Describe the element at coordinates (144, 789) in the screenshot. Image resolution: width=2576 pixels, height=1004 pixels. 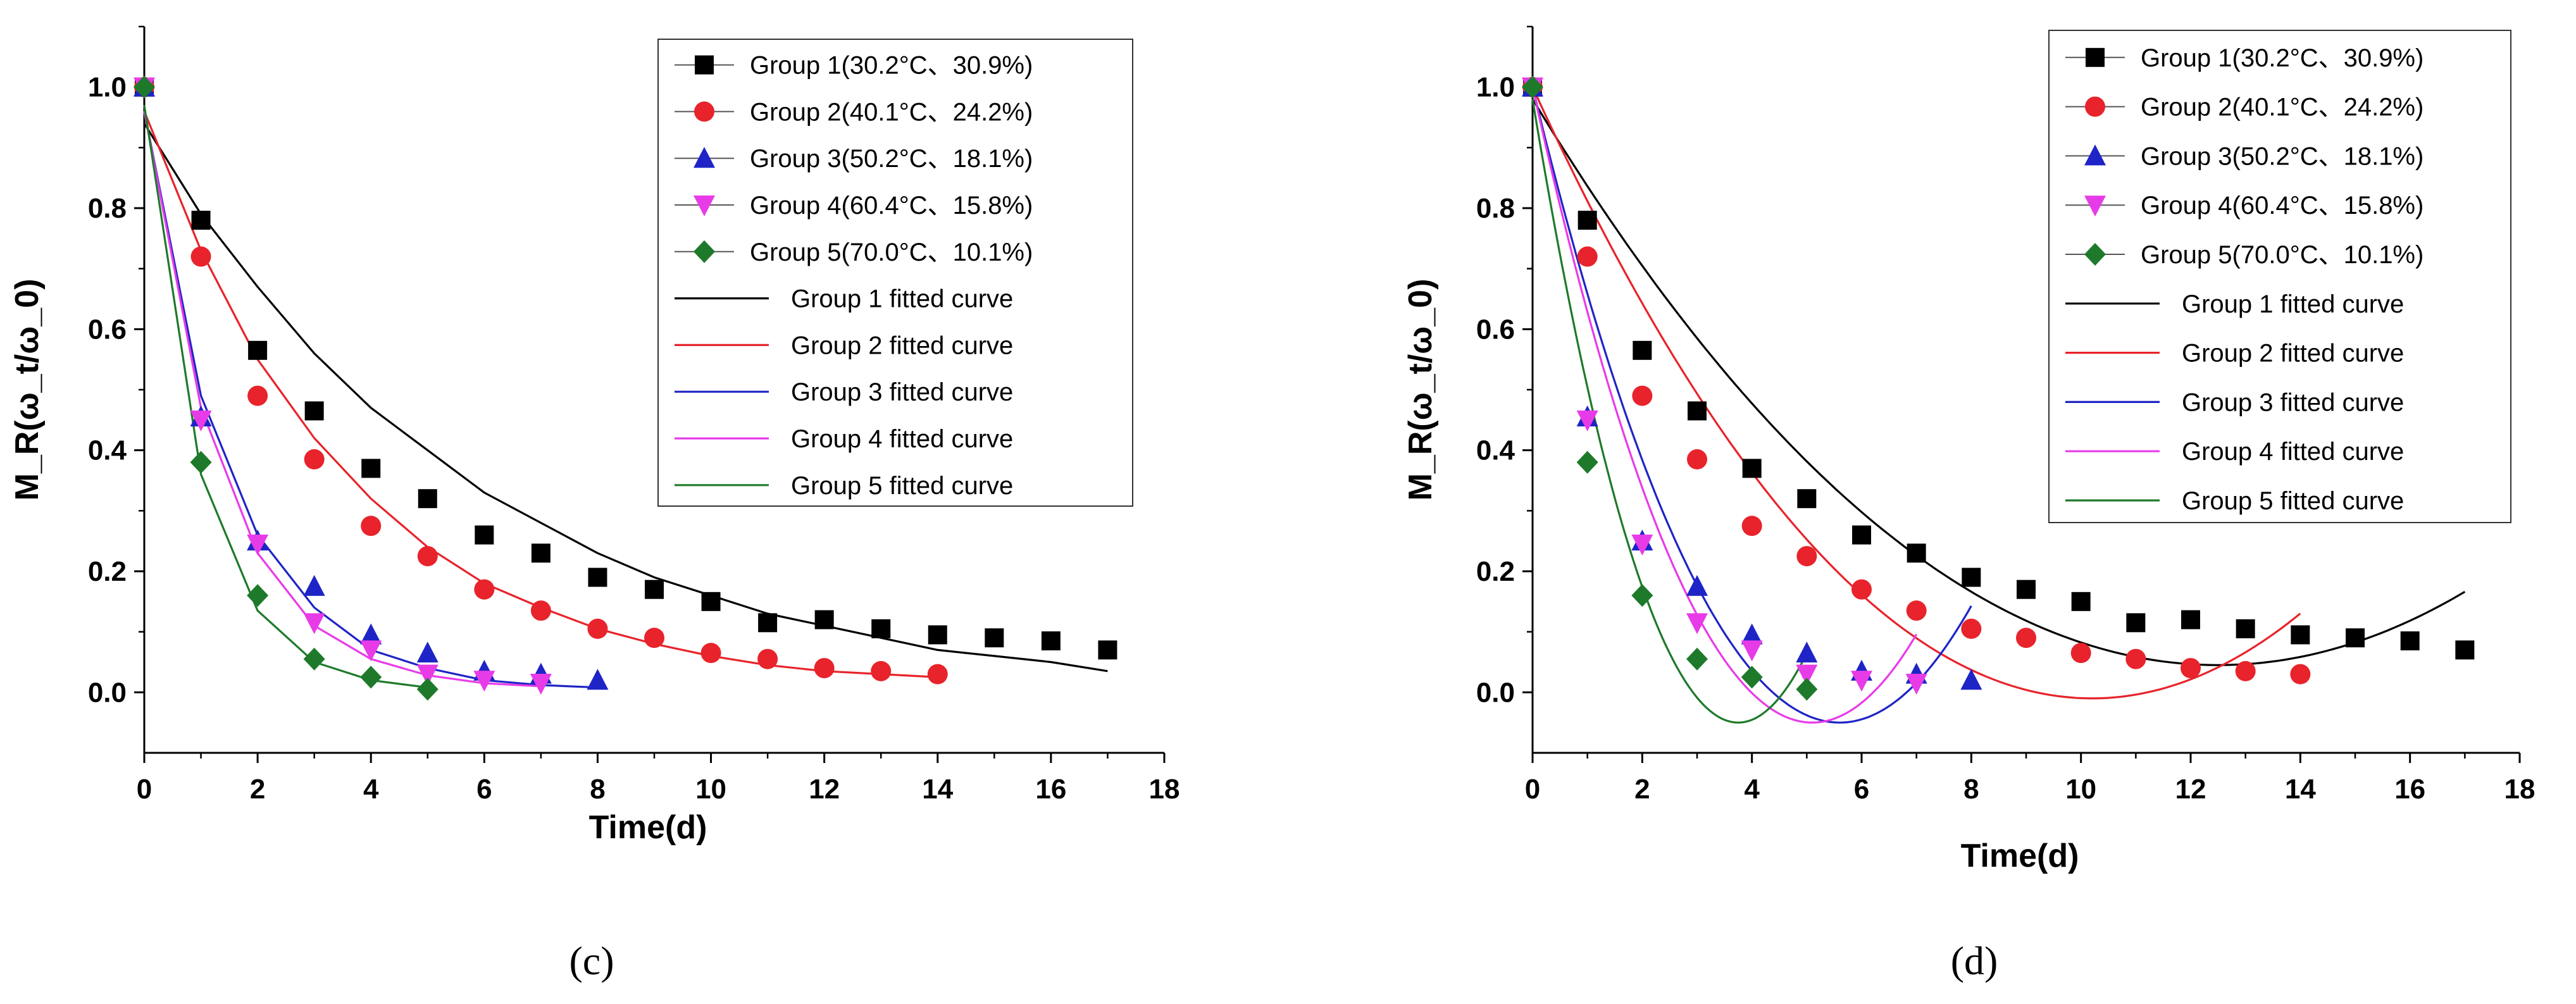
I see `x-tick-label: 0` at that location.